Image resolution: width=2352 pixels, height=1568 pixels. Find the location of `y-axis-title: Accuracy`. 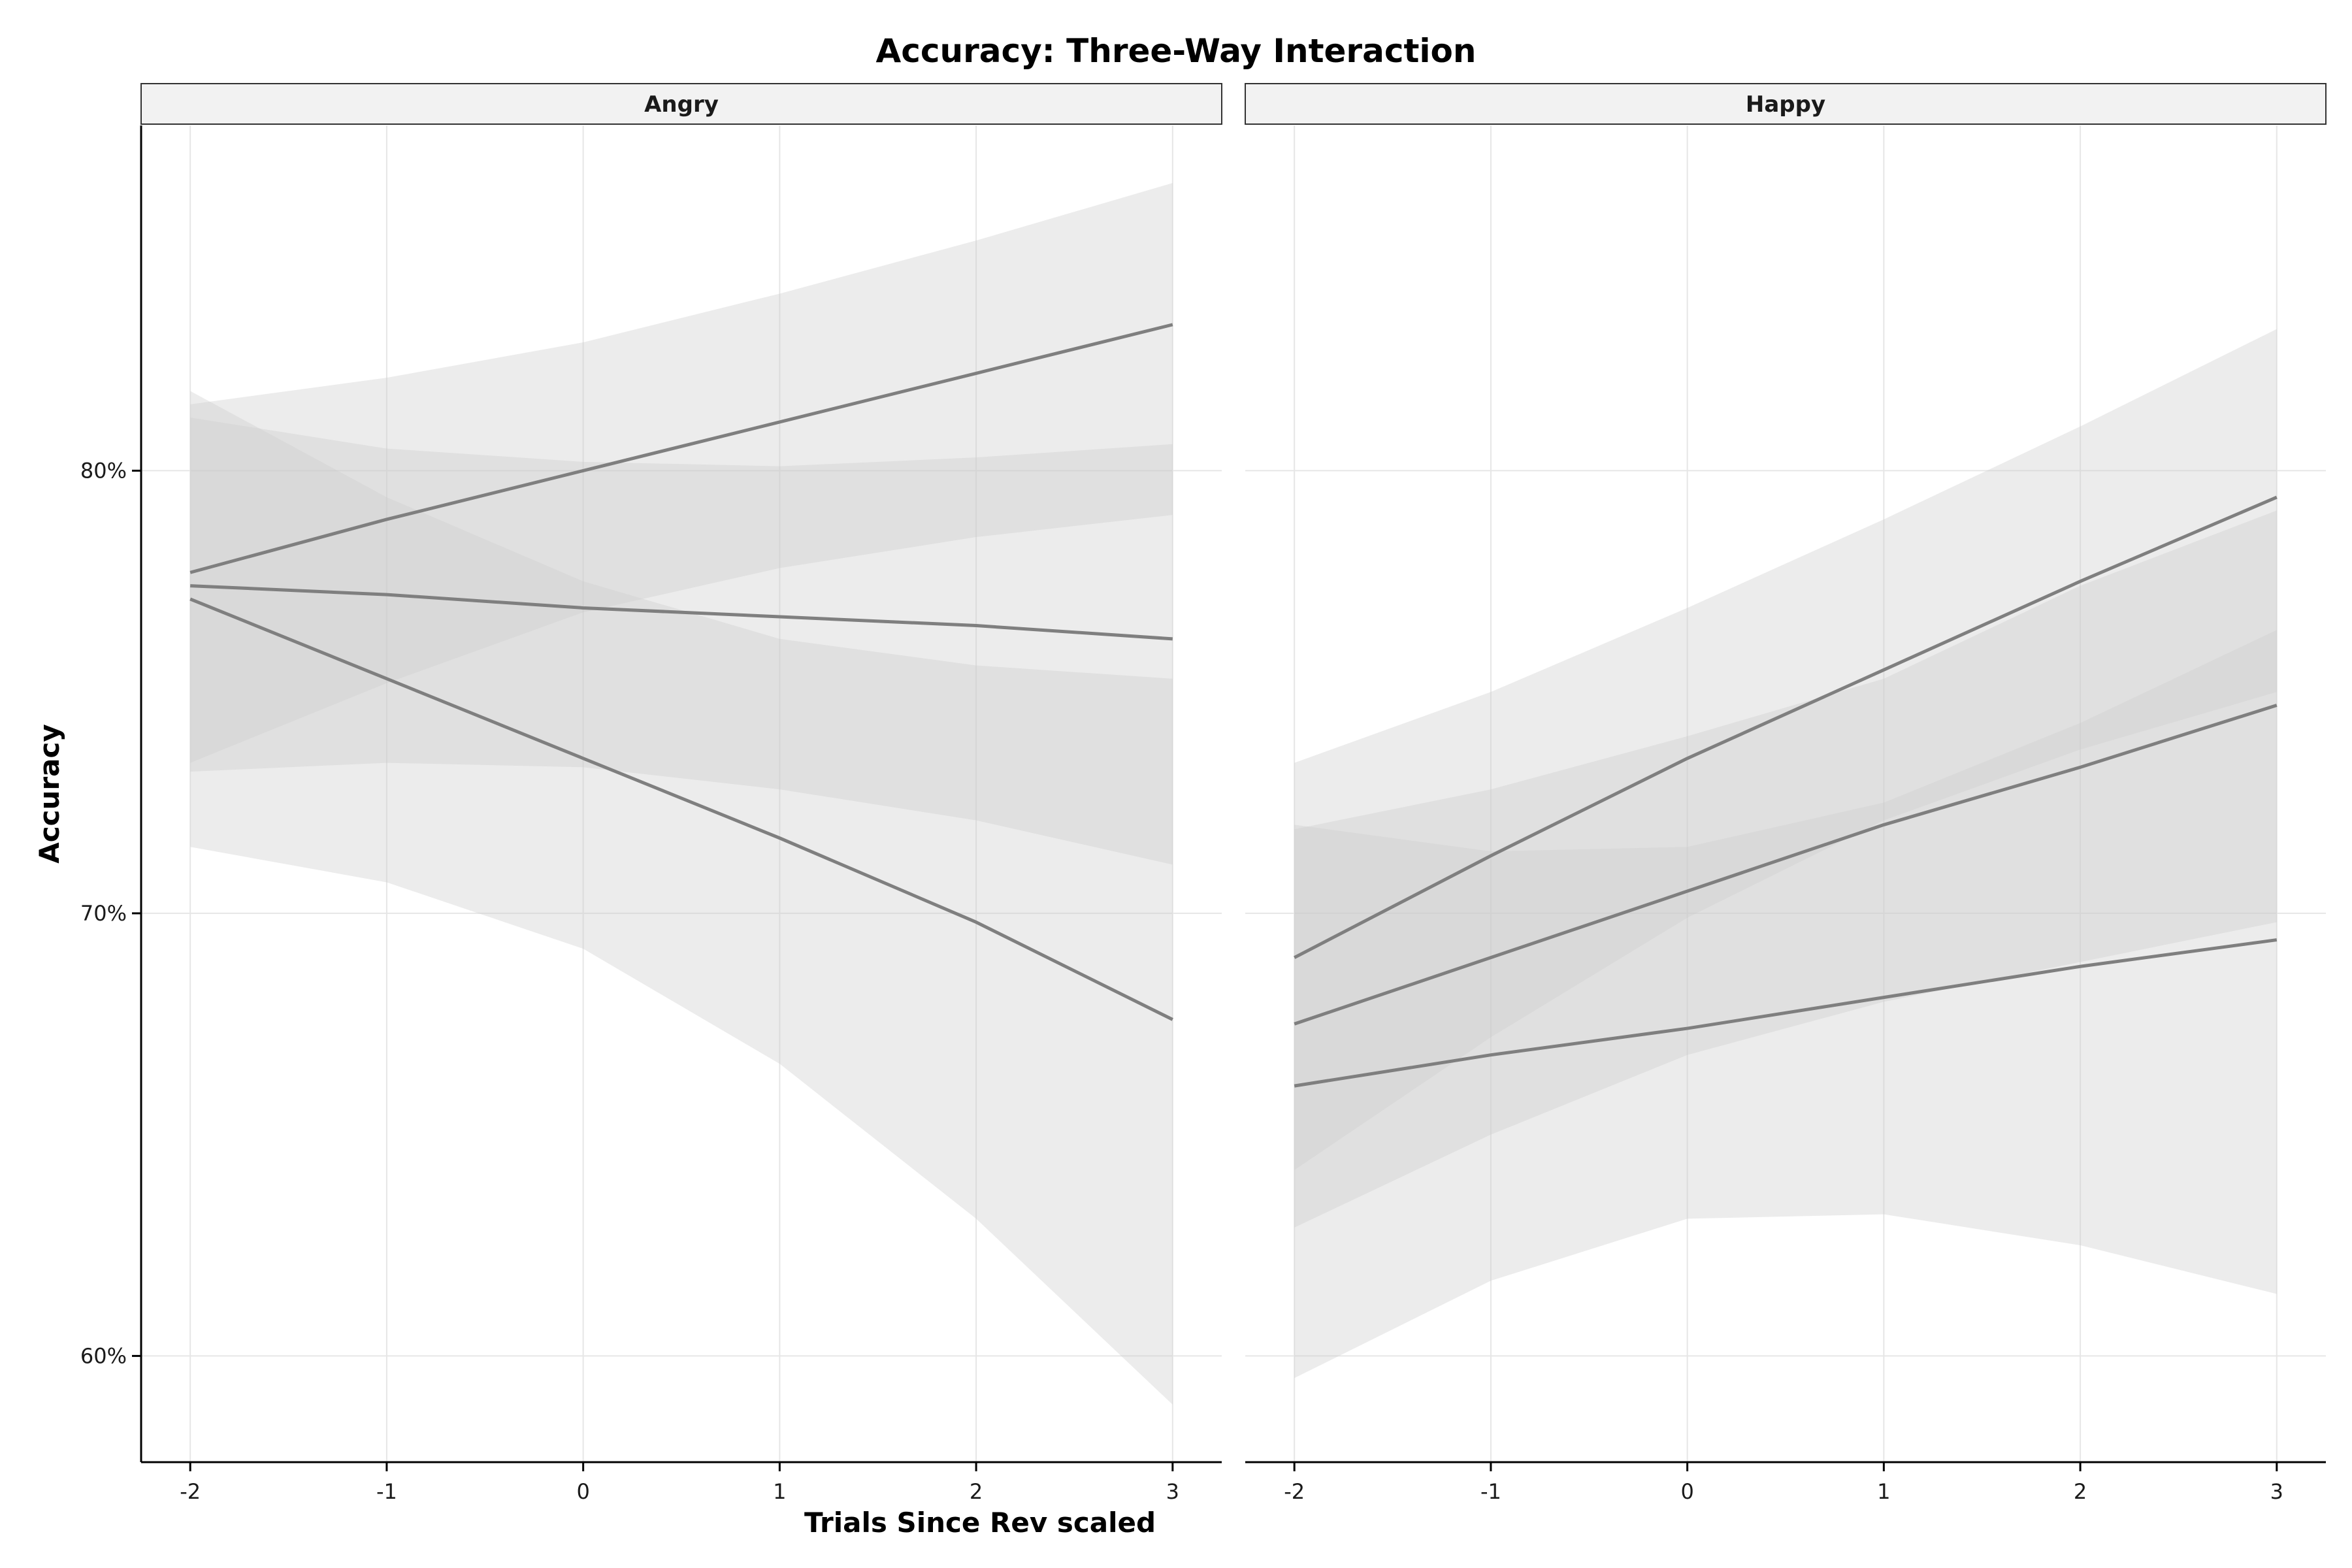

y-axis-title: Accuracy is located at coordinates (49, 794).